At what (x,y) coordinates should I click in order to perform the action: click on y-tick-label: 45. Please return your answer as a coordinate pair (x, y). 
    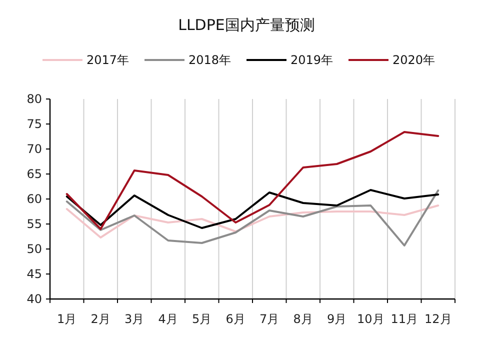
    Looking at the image, I should click on (34, 274).